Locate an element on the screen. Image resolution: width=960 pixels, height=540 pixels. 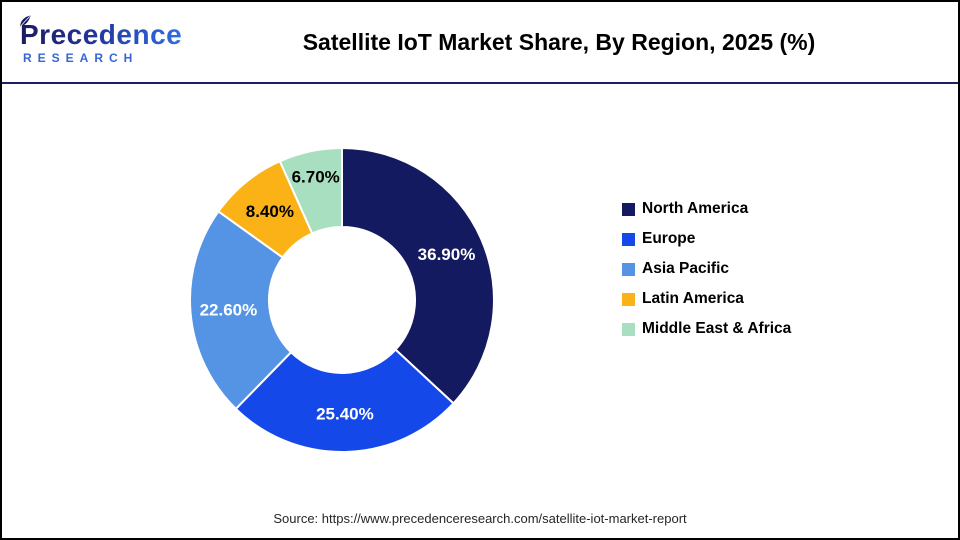
legend-label: North America is located at coordinates (695, 208).